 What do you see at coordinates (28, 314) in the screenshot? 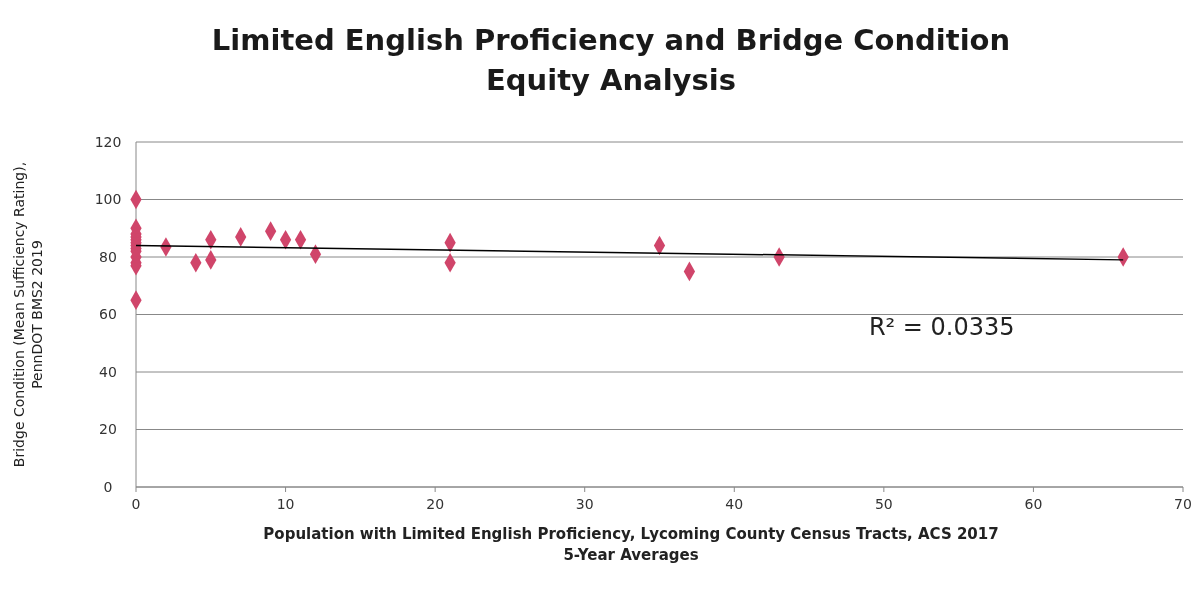
I see `y-axis-title: Bridge Condition (Mean Sufficiency Rating), PennDOT BMS2 2019` at bounding box center [28, 314].